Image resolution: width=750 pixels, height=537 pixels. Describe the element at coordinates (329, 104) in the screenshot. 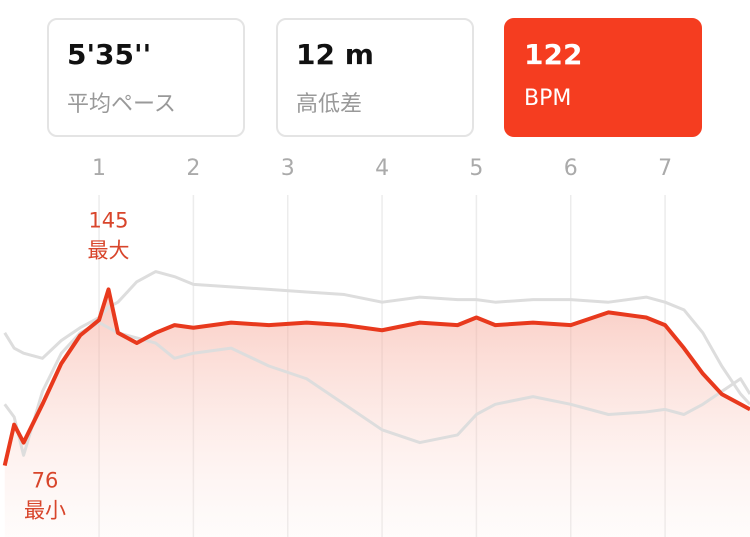

I see `summary-label: 高低差` at that location.